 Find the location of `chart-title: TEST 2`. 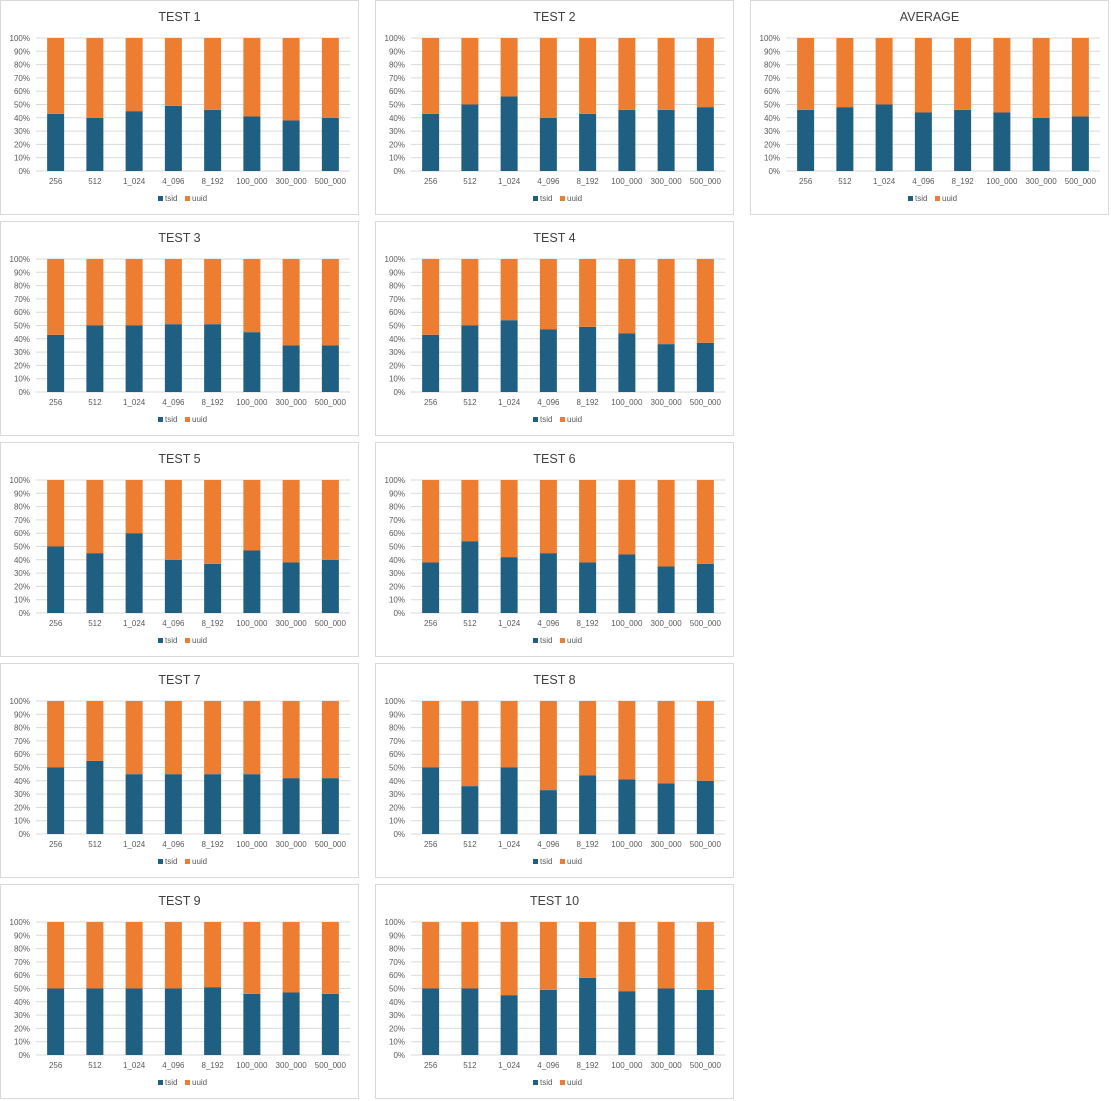

chart-title: TEST 2 is located at coordinates (554, 17).